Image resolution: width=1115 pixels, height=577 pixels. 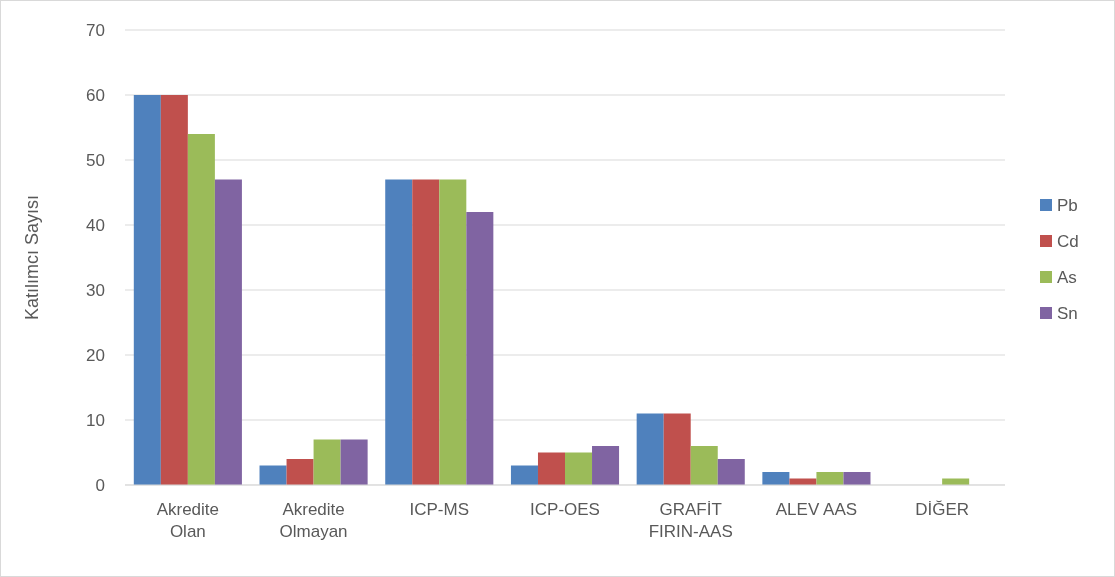 I want to click on y-tick-label: 40, so click(x=95, y=225).